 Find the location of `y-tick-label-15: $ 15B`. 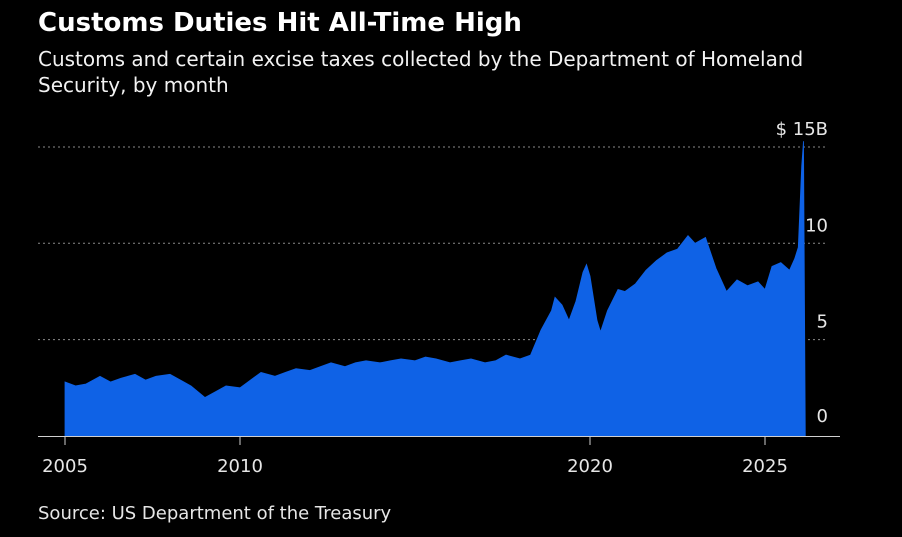

y-tick-label-15: $ 15B is located at coordinates (802, 129).